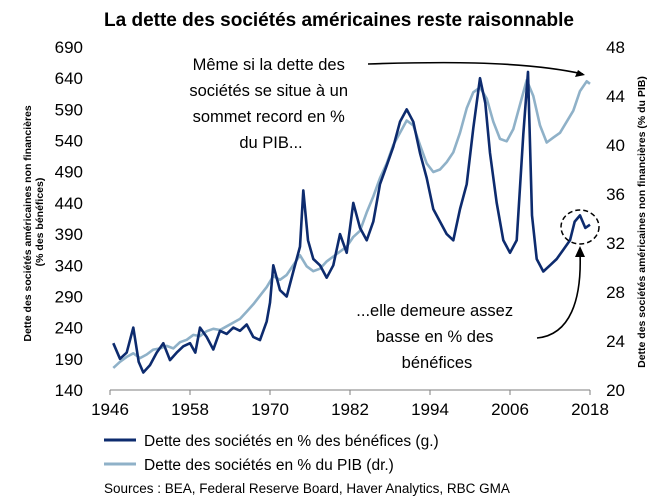  Describe the element at coordinates (615, 145) in the screenshot. I see `right-y-tick-label: 40` at that location.